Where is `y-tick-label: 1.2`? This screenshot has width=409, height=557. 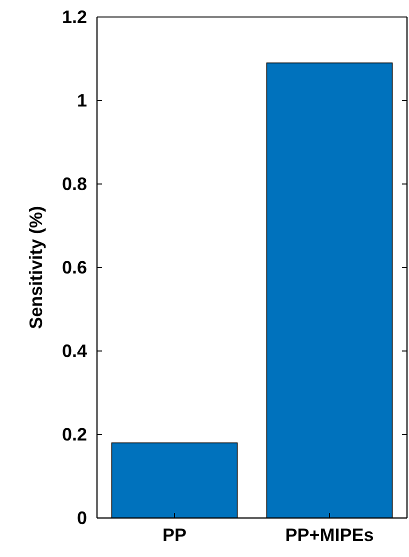 y-tick-label: 1.2 is located at coordinates (74, 16).